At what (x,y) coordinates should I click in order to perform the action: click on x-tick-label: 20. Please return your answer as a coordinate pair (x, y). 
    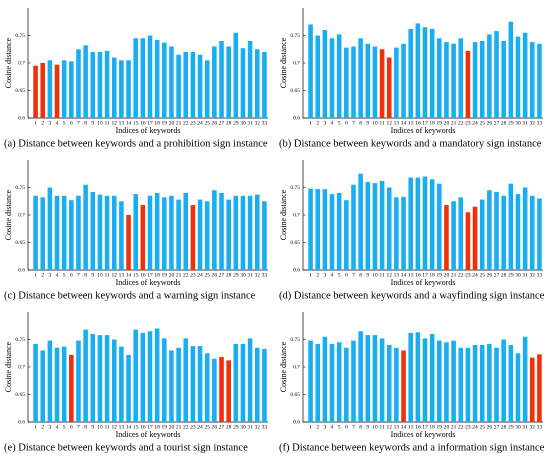
    Looking at the image, I should click on (447, 427).